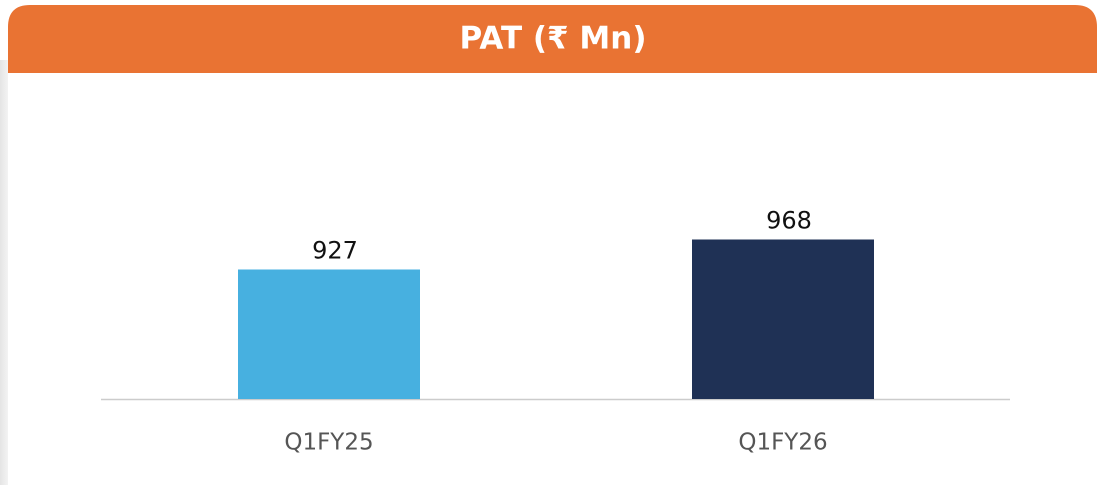  I want to click on value-label: 968, so click(789, 220).